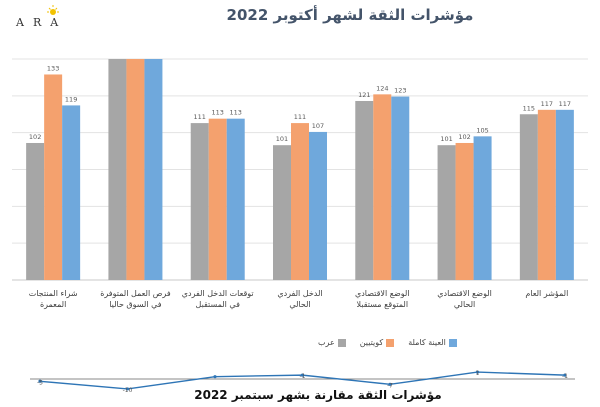 This screenshot has height=407, width=600. Describe the element at coordinates (529, 108) in the screenshot. I see `data-label: 115` at that location.